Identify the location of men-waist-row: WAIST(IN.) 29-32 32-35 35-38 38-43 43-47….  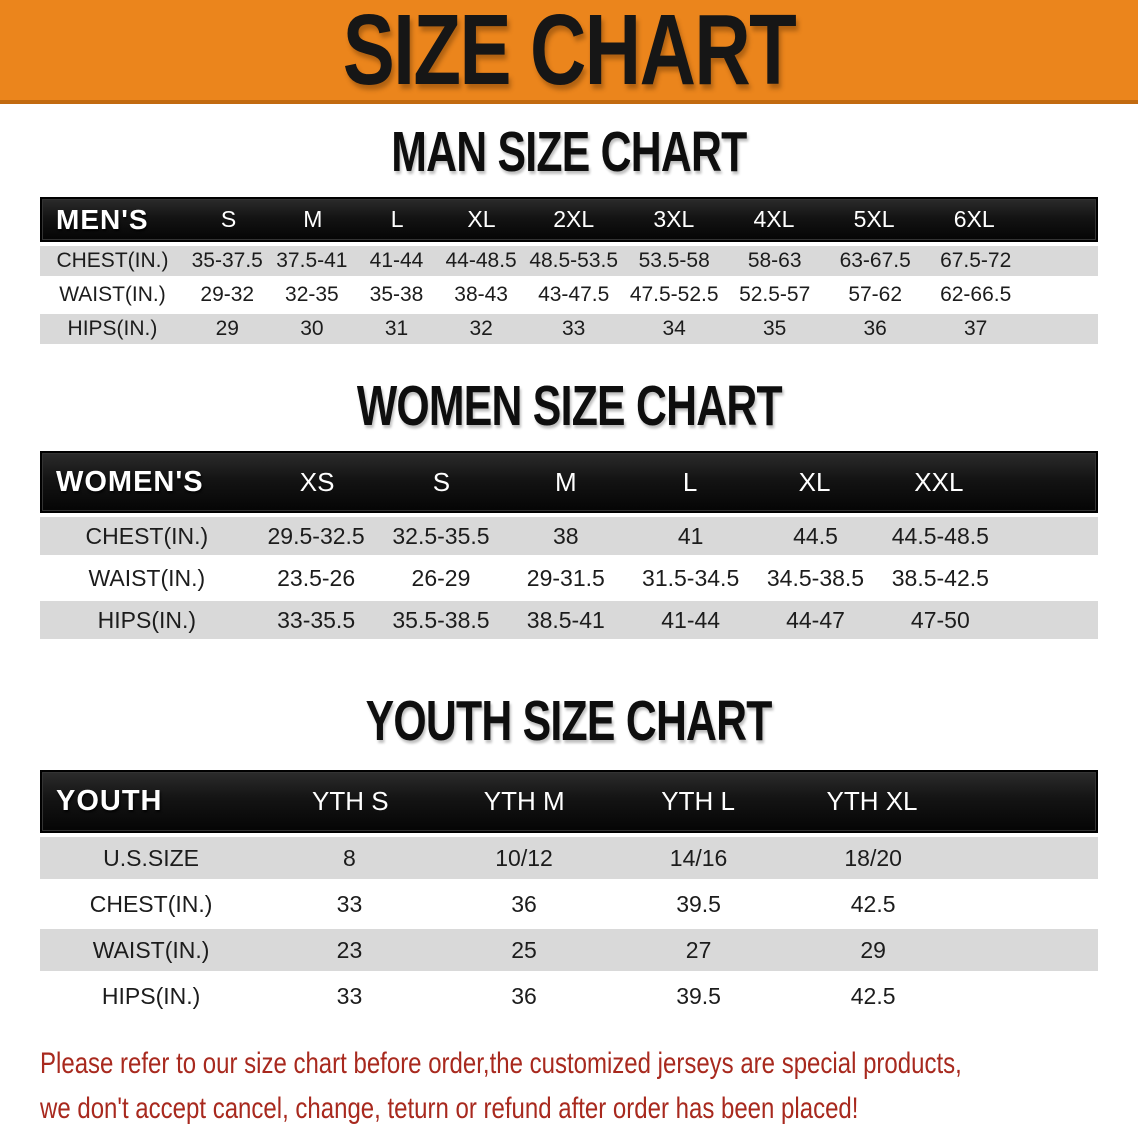
(569, 295).